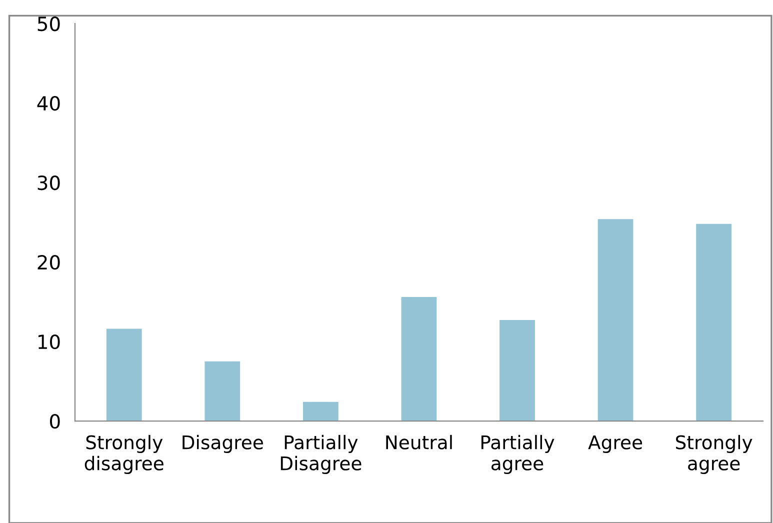  Describe the element at coordinates (714, 454) in the screenshot. I see `x-tick-label: Strongly agree` at that location.